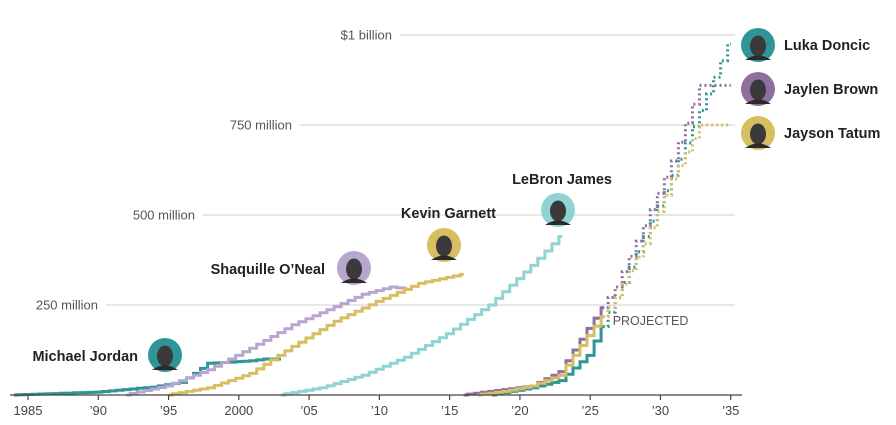 This screenshot has width=896, height=425. Describe the element at coordinates (827, 46) in the screenshot. I see `player-name: Luka Doncic` at that location.